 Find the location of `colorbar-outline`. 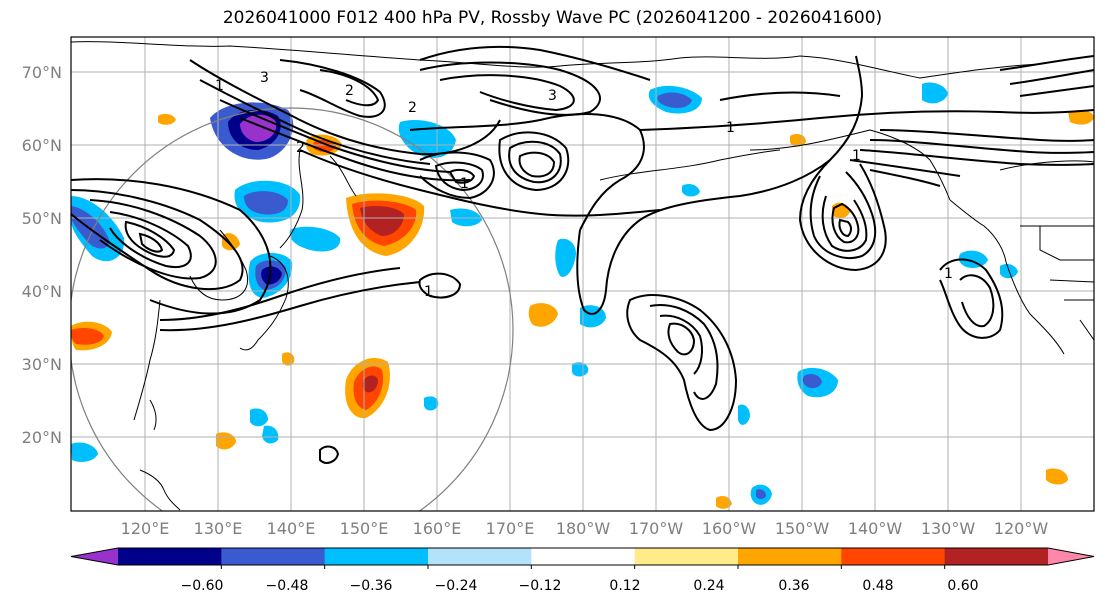

colorbar-outline is located at coordinates (582, 556).